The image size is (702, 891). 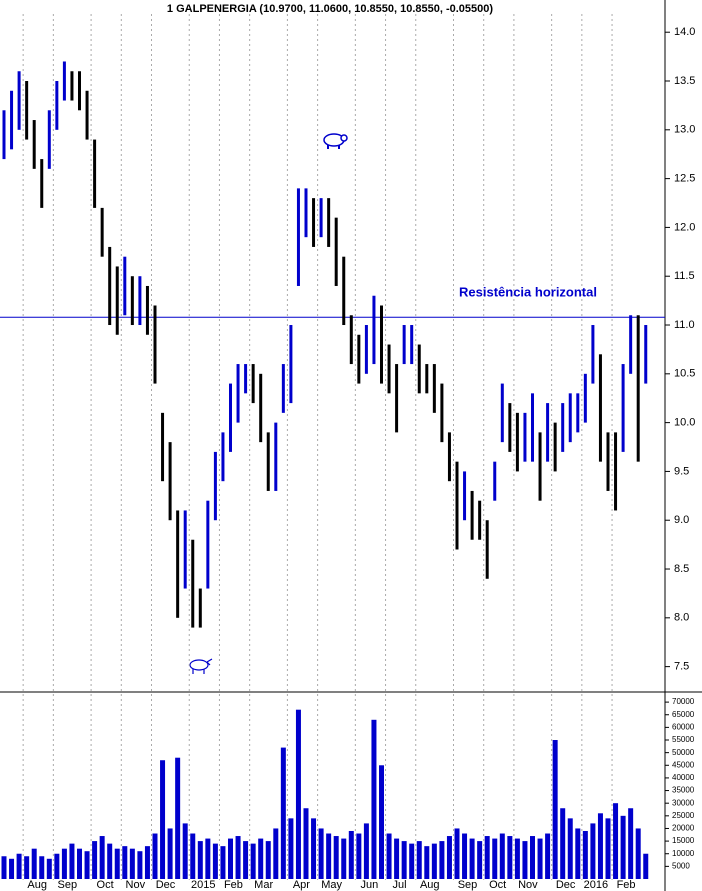 What do you see at coordinates (166, 885) in the screenshot?
I see `x-tick-label: Dec` at bounding box center [166, 885].